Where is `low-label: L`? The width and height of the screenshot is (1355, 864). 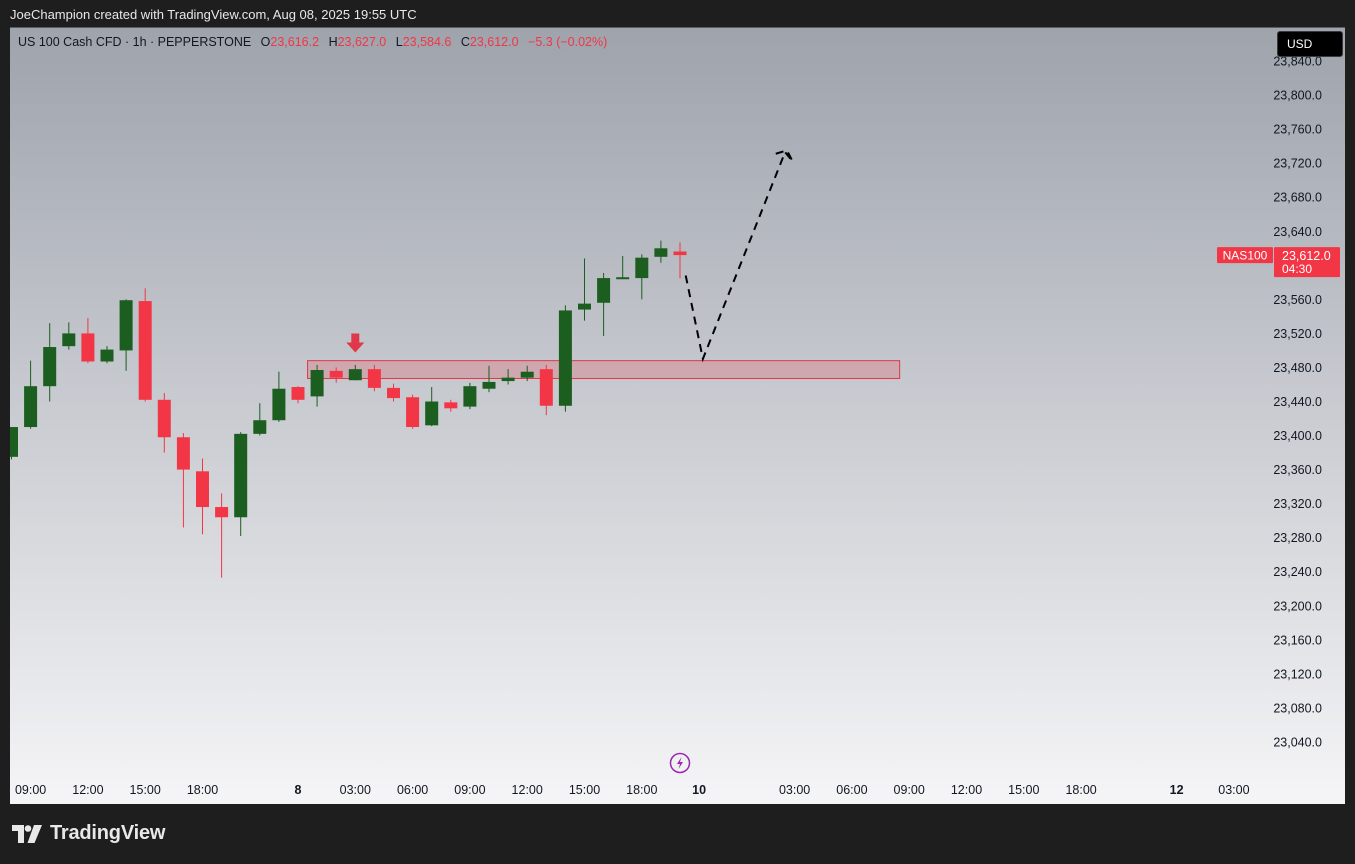 low-label: L is located at coordinates (399, 42).